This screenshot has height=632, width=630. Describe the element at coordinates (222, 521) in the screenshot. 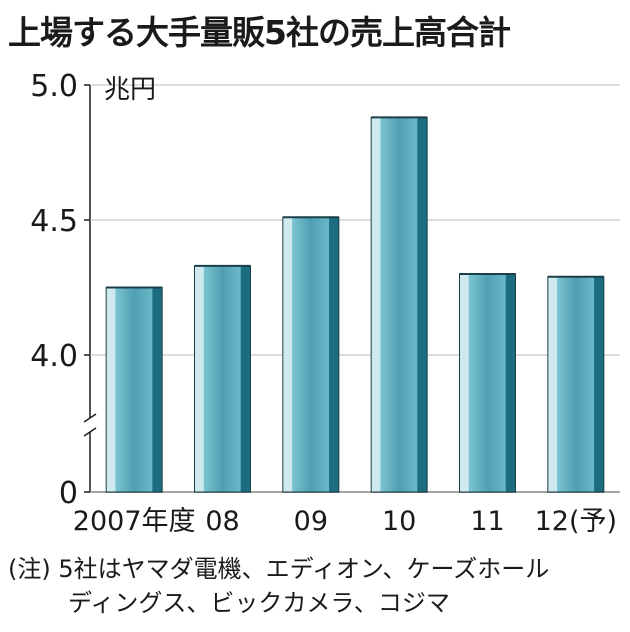

I see `x-tick-label: 08` at that location.